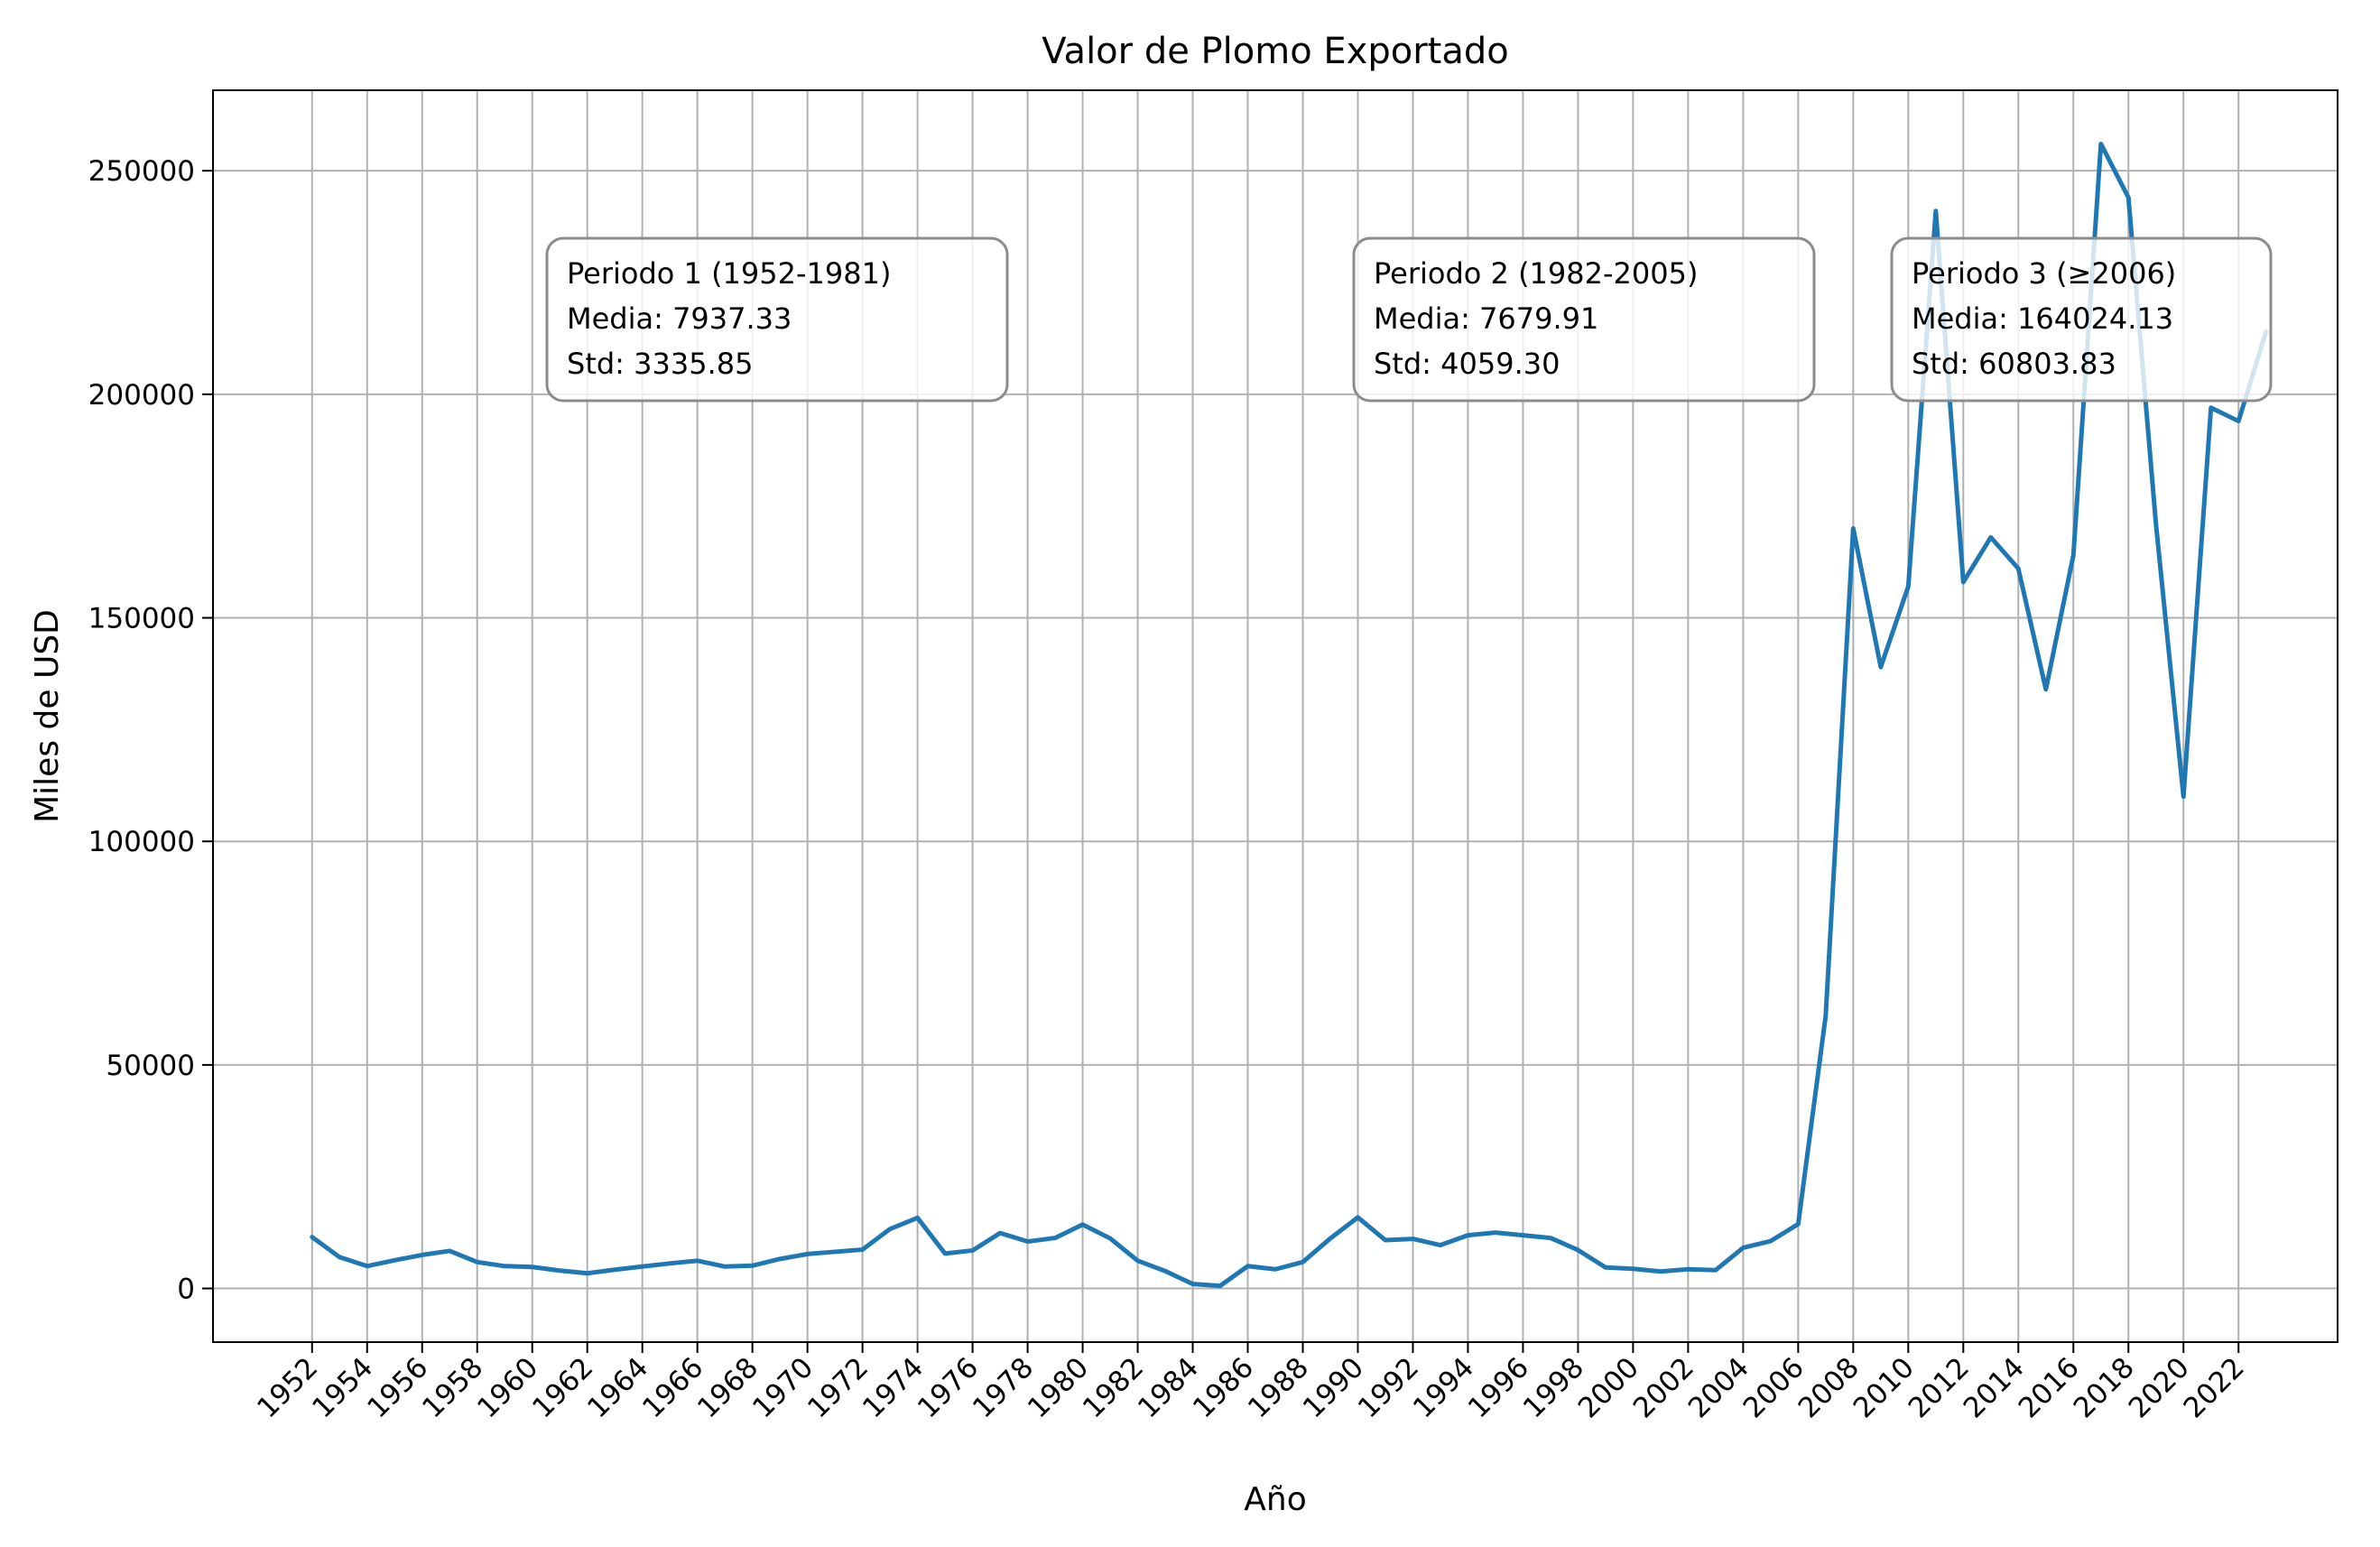 This screenshot has height=1547, width=2380. I want to click on annotation-line: Media: 7679.91, so click(1486, 318).